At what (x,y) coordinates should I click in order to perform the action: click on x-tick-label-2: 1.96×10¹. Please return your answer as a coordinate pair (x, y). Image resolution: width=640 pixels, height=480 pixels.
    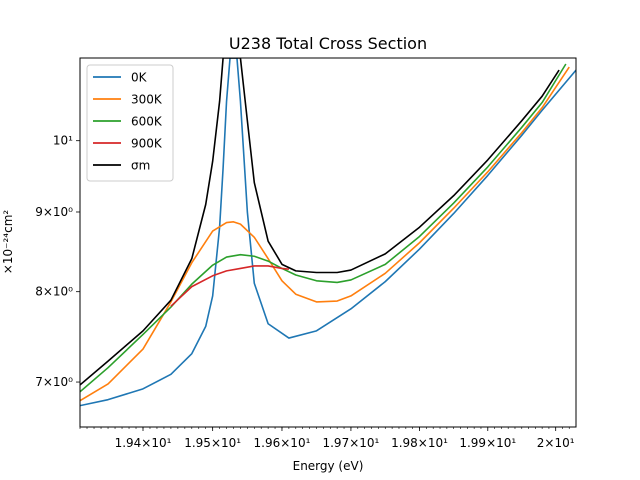
    Looking at the image, I should click on (282, 443).